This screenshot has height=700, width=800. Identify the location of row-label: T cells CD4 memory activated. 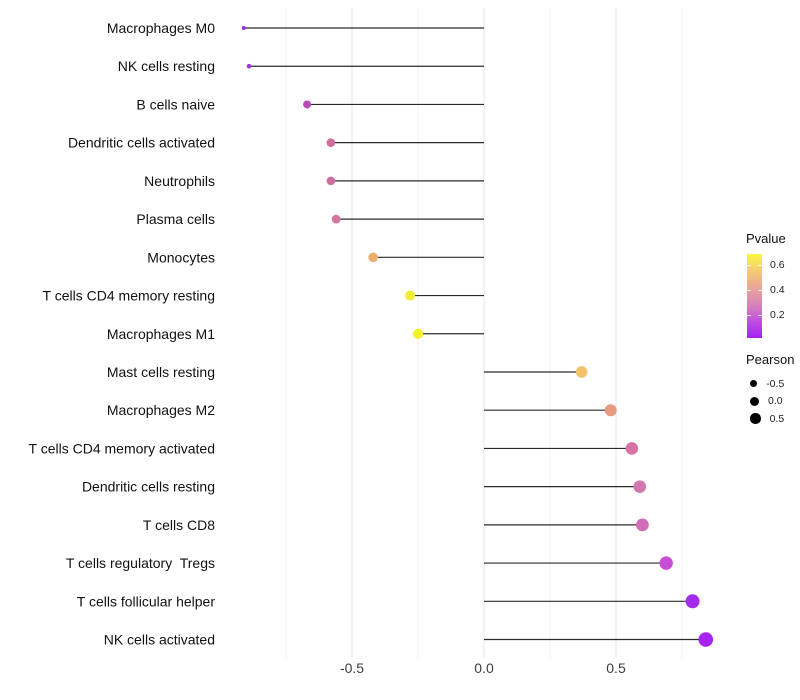
(122, 448).